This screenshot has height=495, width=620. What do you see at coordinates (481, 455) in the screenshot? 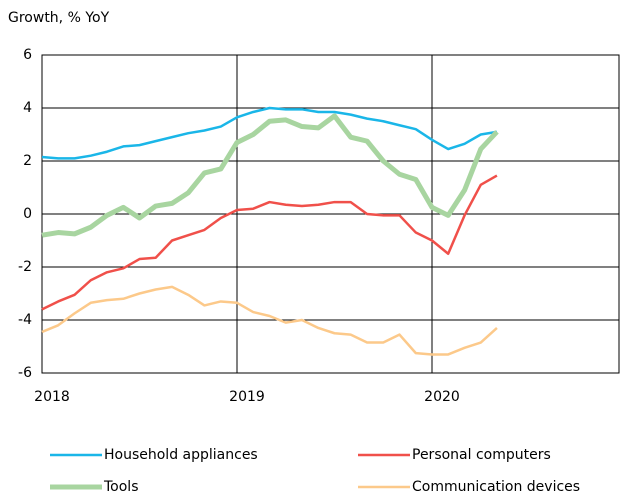
I see `legend-label: Personal computers` at bounding box center [481, 455].